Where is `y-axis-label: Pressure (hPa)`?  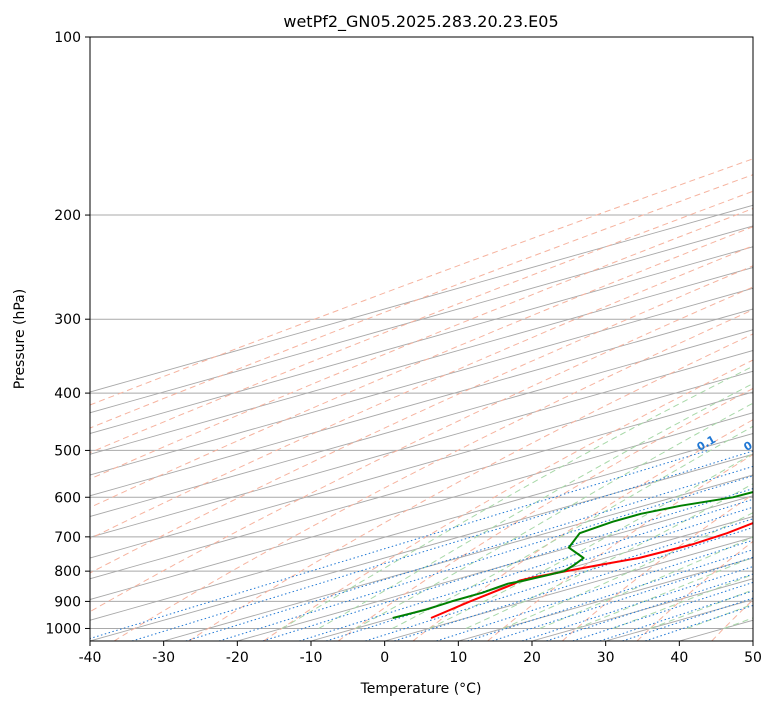
y-axis-label: Pressure (hPa) is located at coordinates (20, 339).